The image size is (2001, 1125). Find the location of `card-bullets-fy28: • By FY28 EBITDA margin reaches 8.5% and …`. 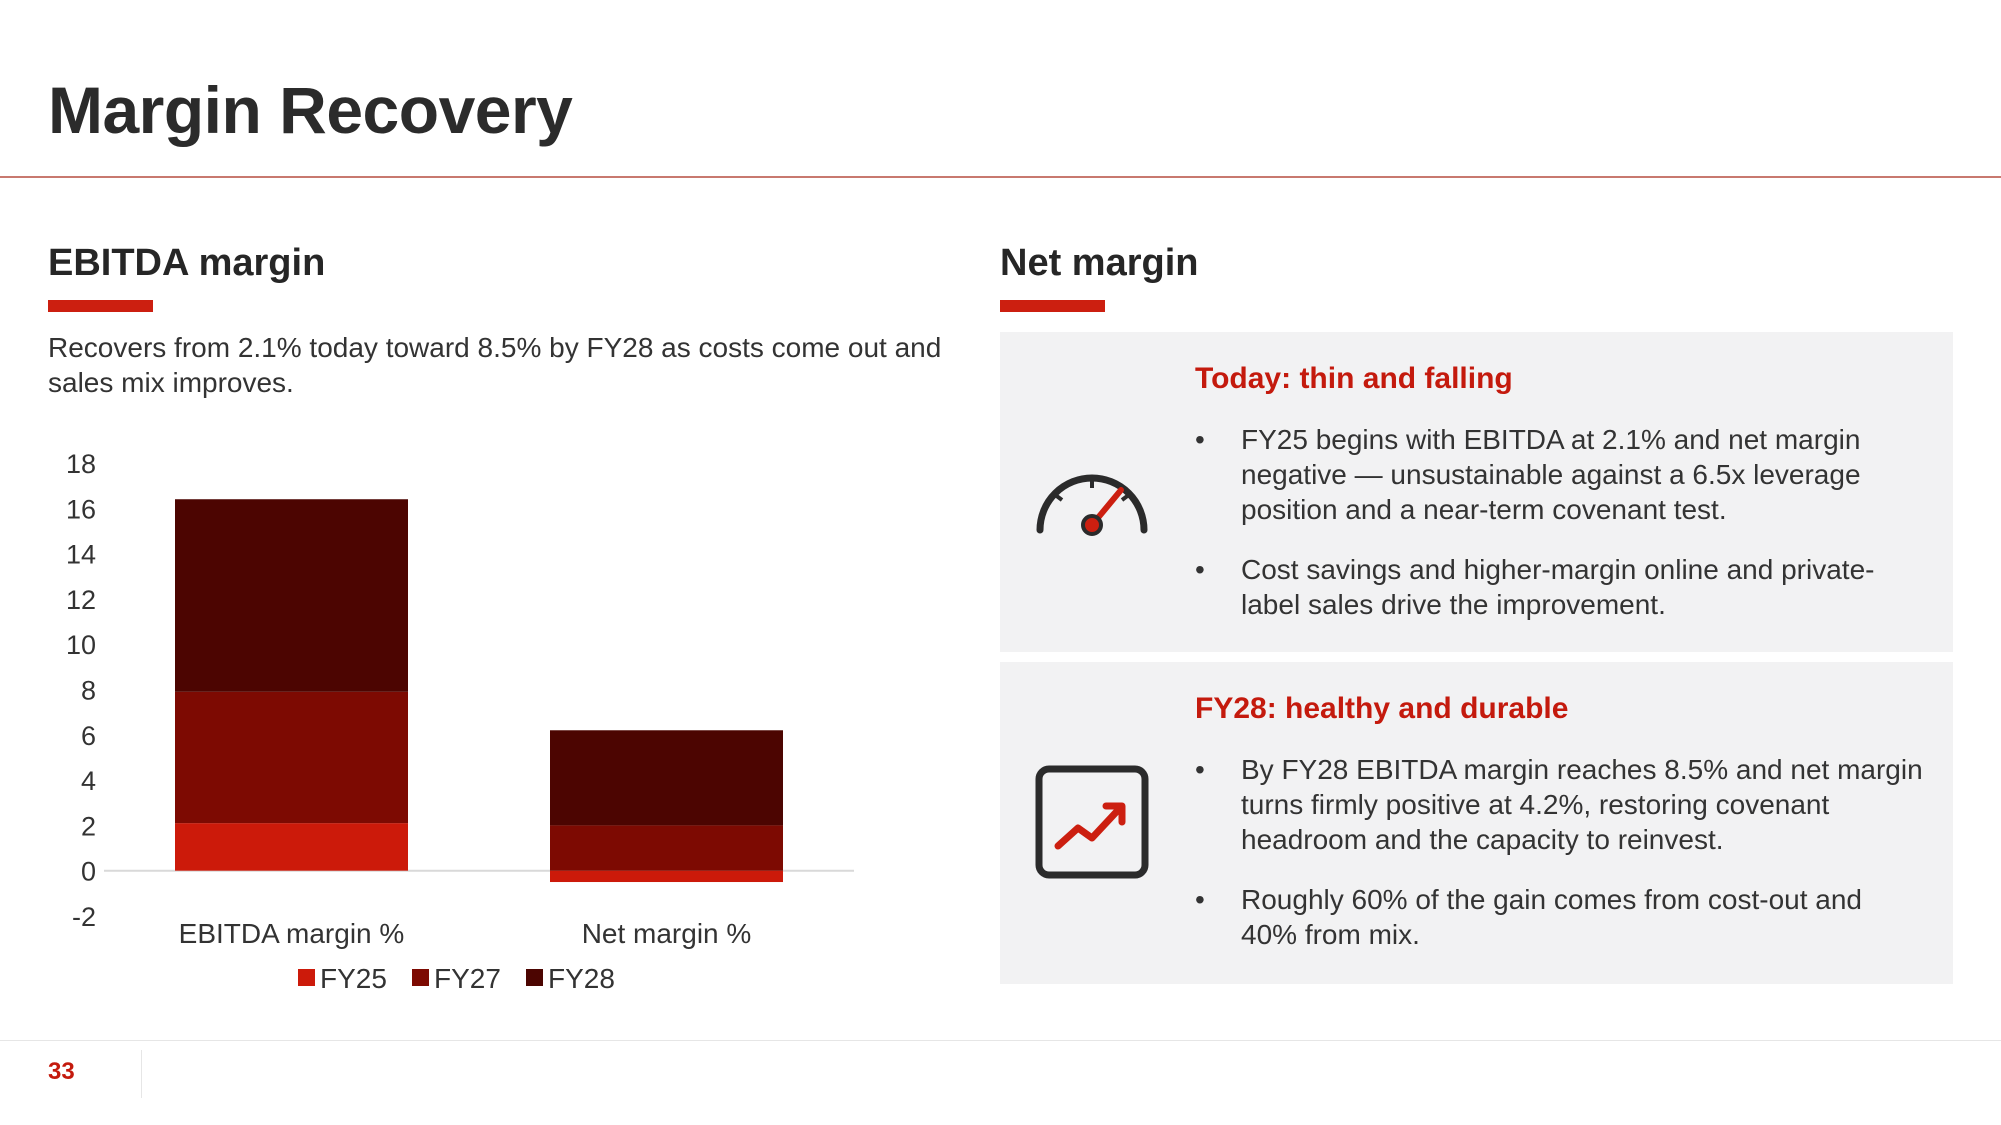

card-bullets-fy28: • By FY28 EBITDA margin reaches 8.5% and … is located at coordinates (1560, 864).